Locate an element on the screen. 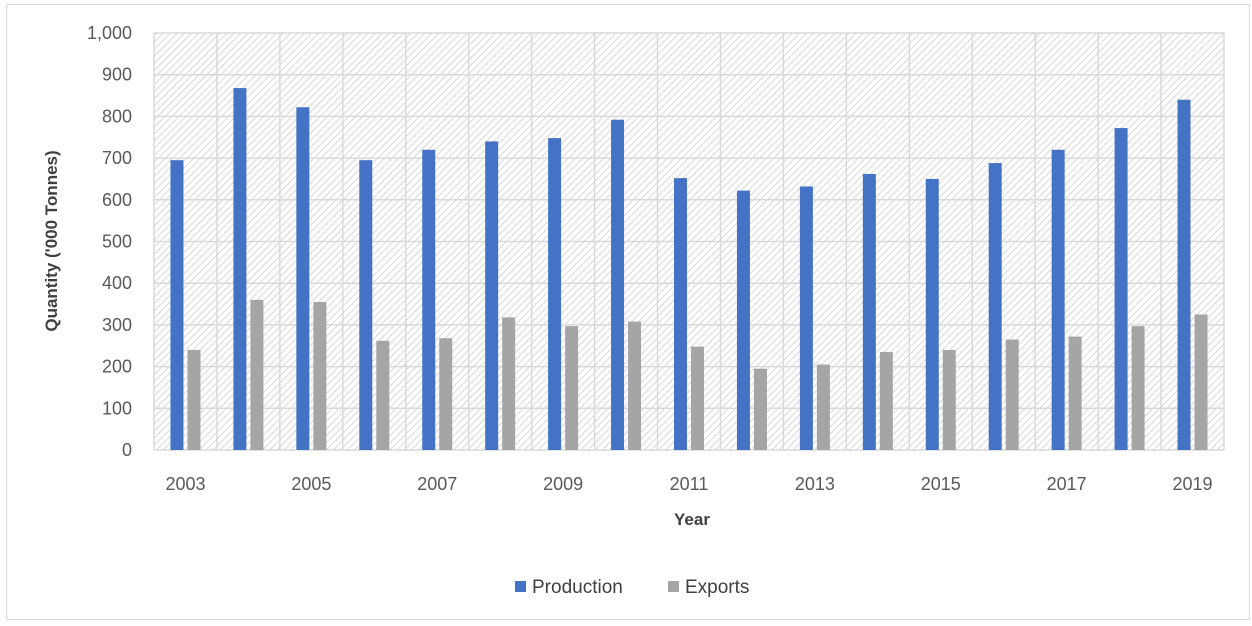 This screenshot has height=626, width=1252. bar-exports-2011 is located at coordinates (697, 398).